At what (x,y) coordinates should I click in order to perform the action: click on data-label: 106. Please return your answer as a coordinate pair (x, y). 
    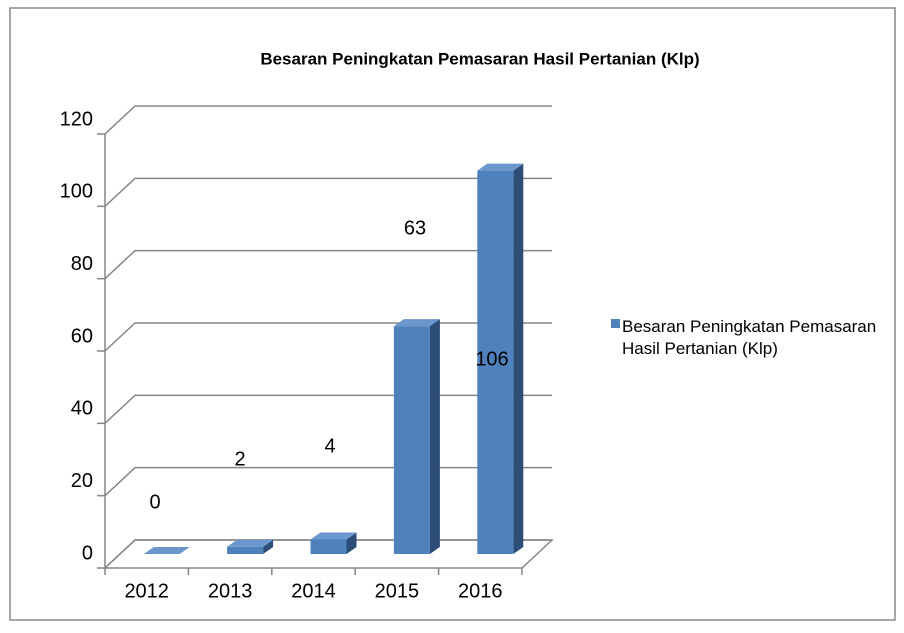
    Looking at the image, I should click on (491, 359).